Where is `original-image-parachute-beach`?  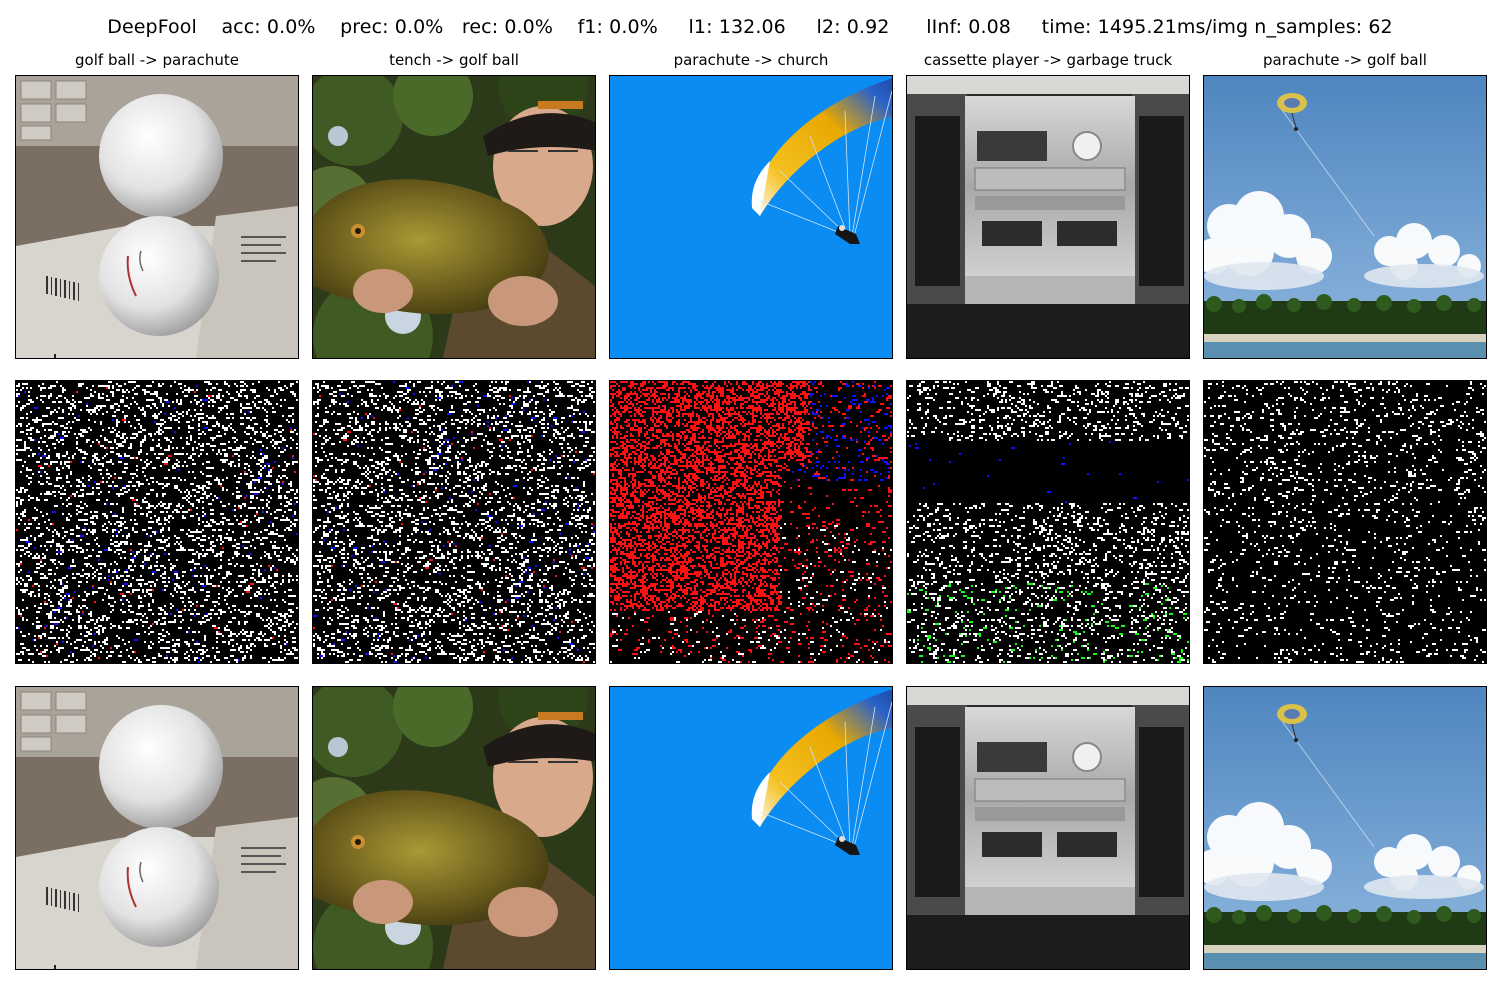
original-image-parachute-beach is located at coordinates (1345, 217).